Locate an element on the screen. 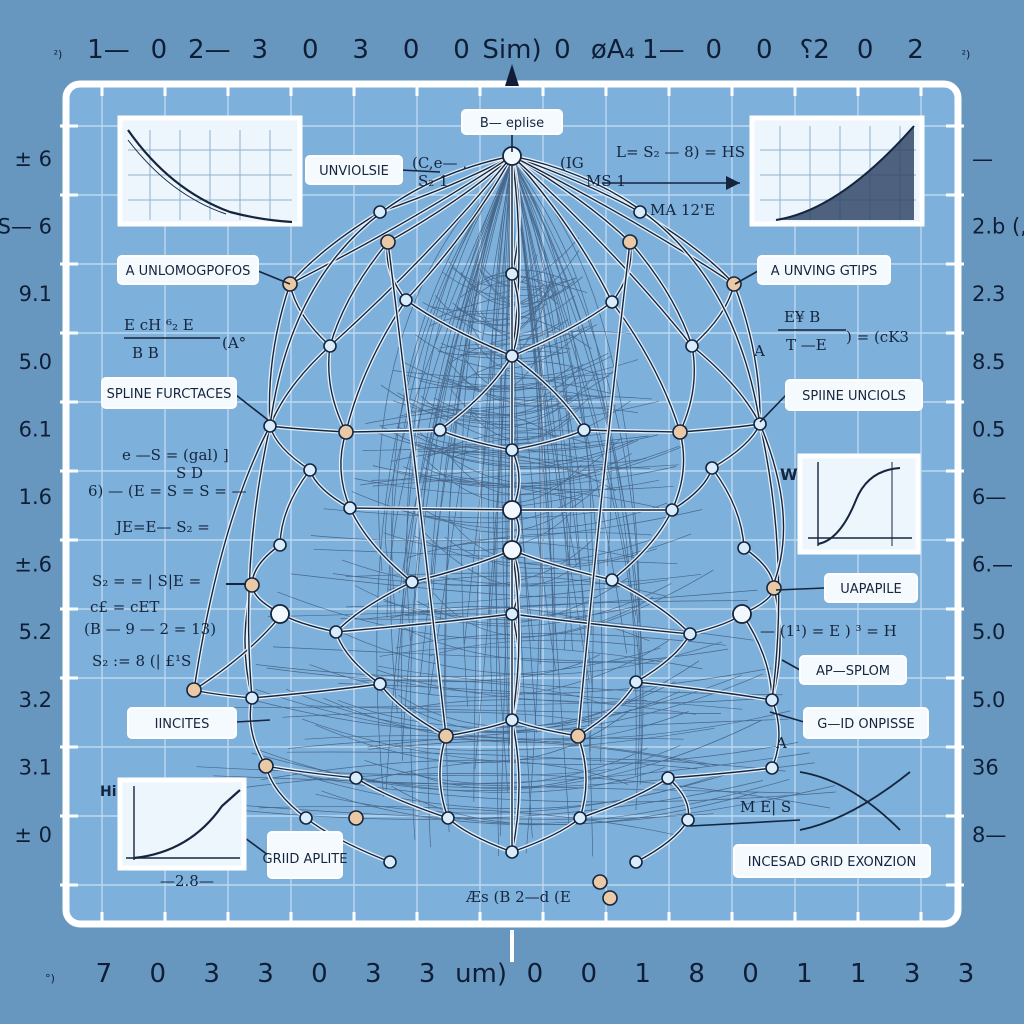 The image size is (1024, 1024). callout-uapapile-text: UAPAPILE is located at coordinates (870, 589).